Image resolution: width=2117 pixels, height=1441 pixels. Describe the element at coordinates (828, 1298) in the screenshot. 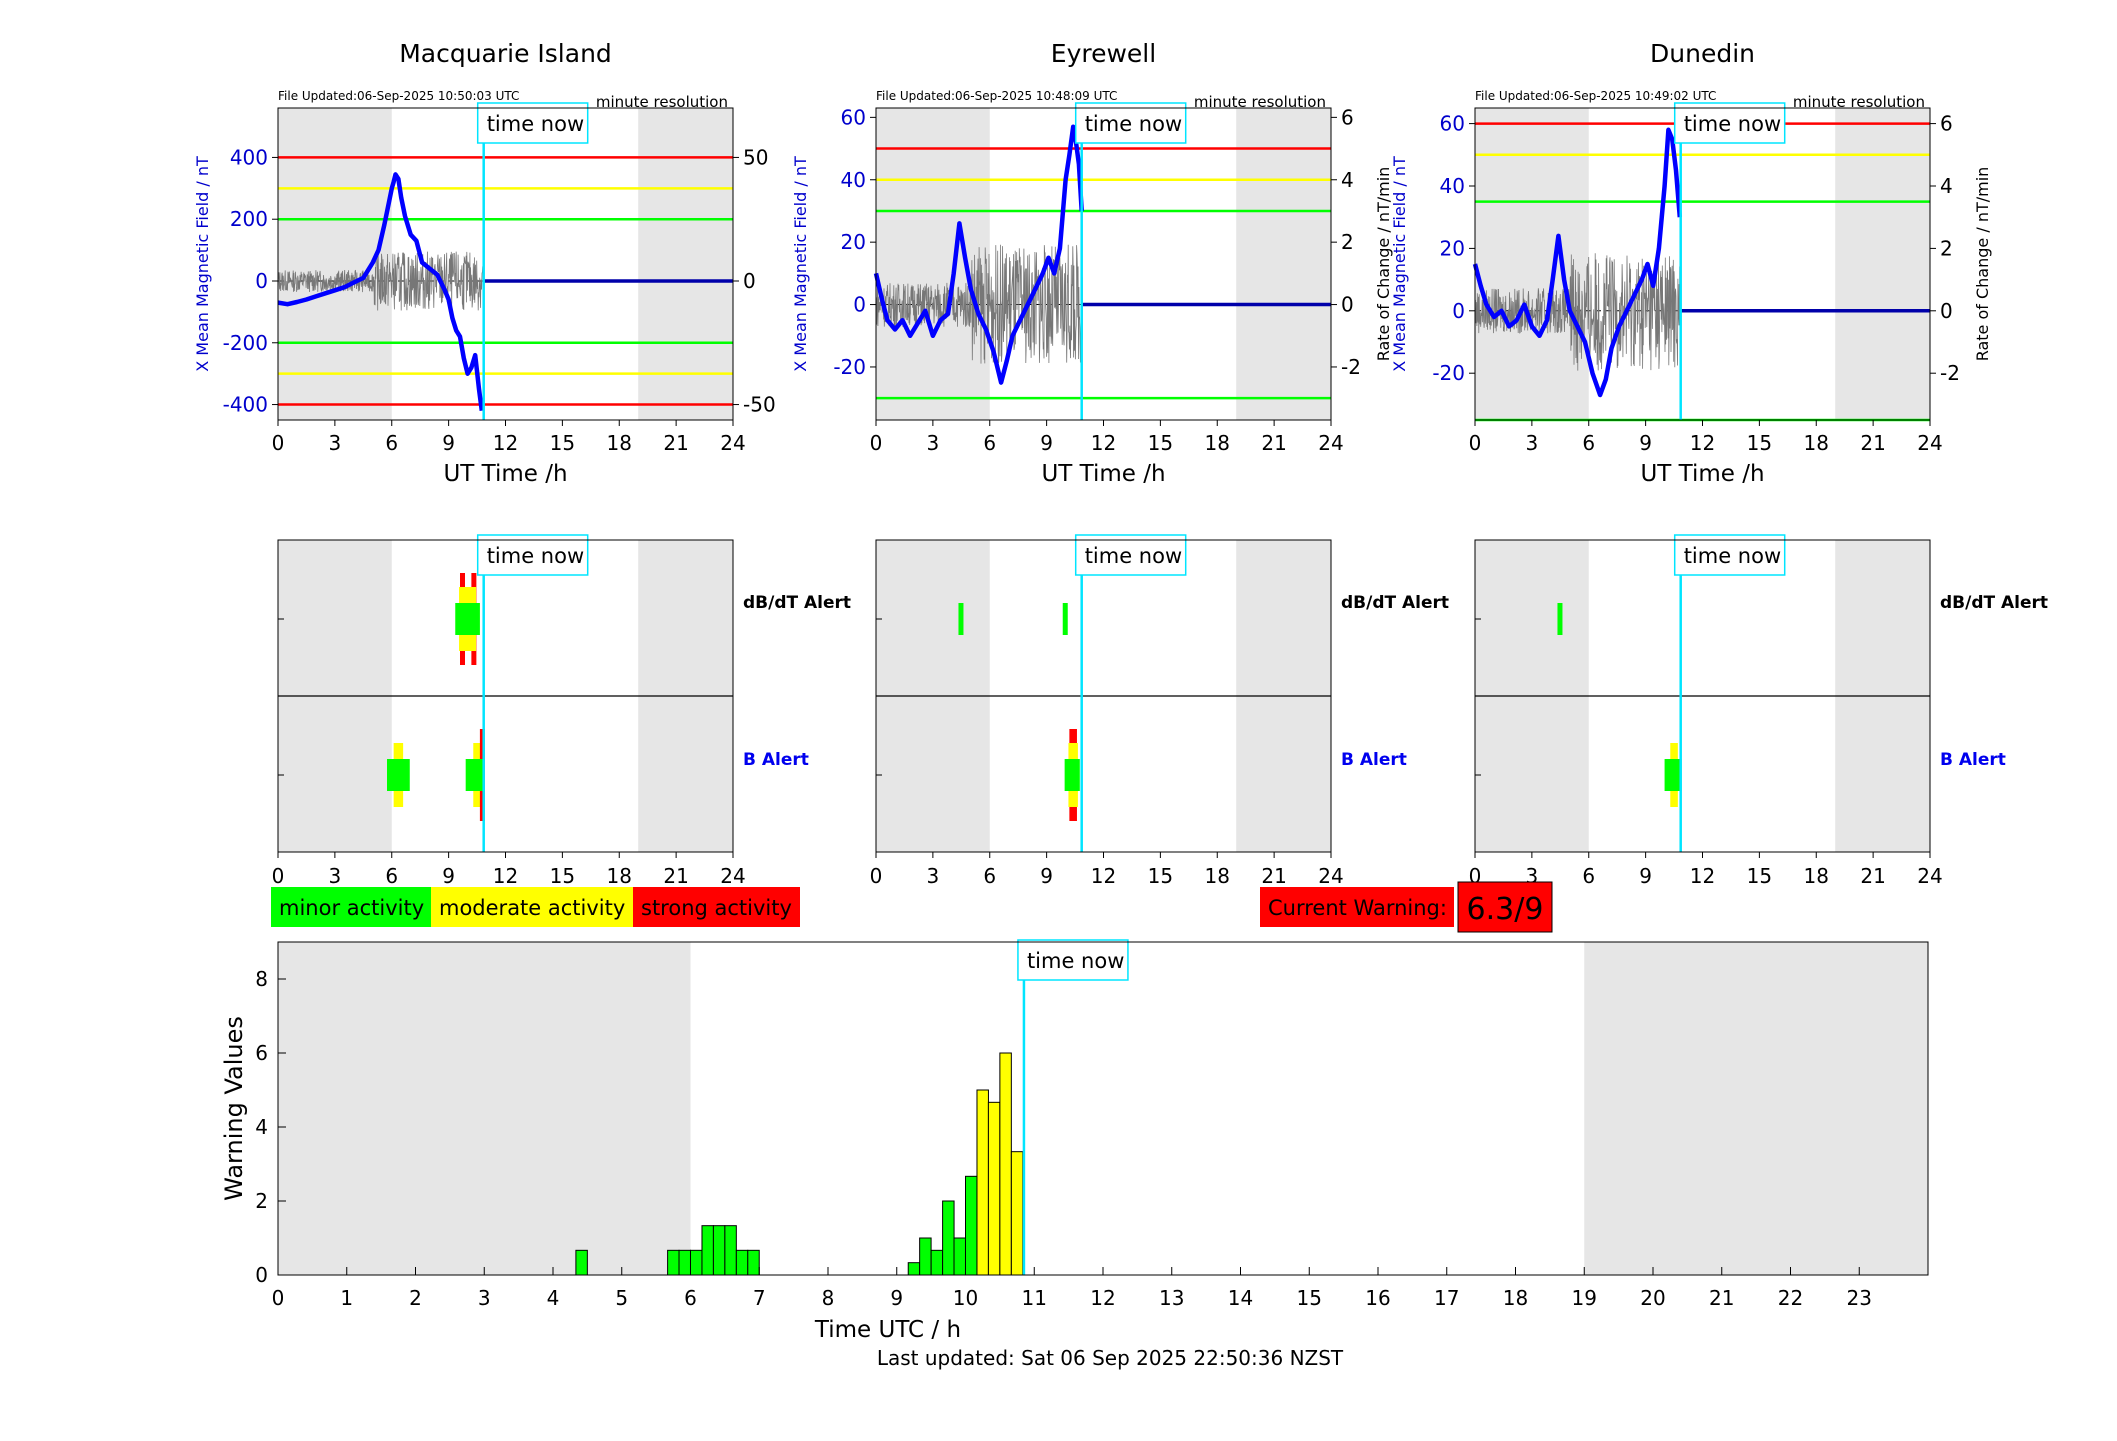

I see `x-tick-label: 8` at that location.